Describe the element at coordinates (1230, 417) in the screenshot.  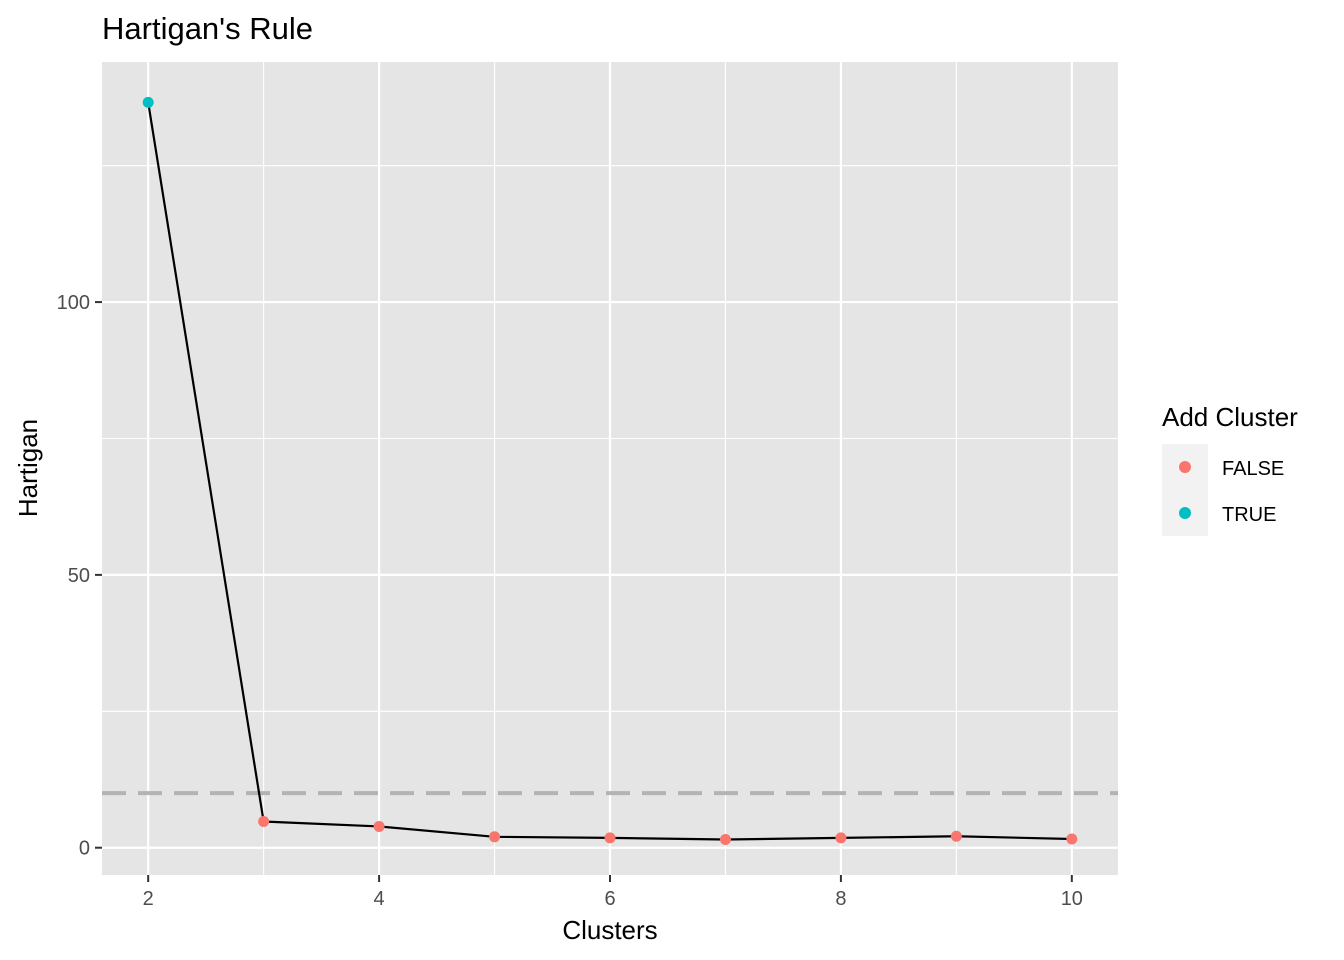
I see `legend-title: Add Cluster` at that location.